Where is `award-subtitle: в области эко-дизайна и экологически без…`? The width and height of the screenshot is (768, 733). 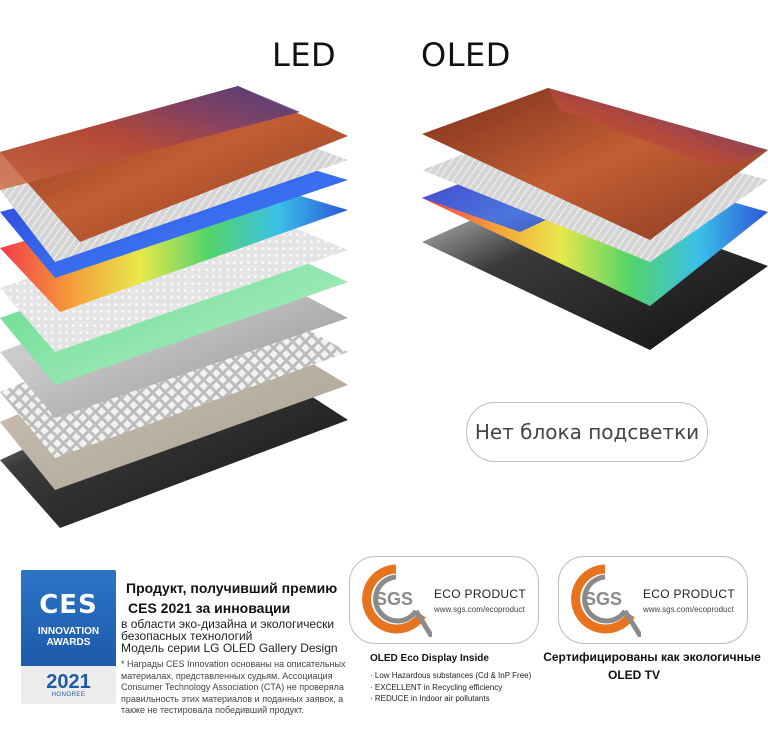
award-subtitle: в области эко-дизайна и экологически без… is located at coordinates (239, 636).